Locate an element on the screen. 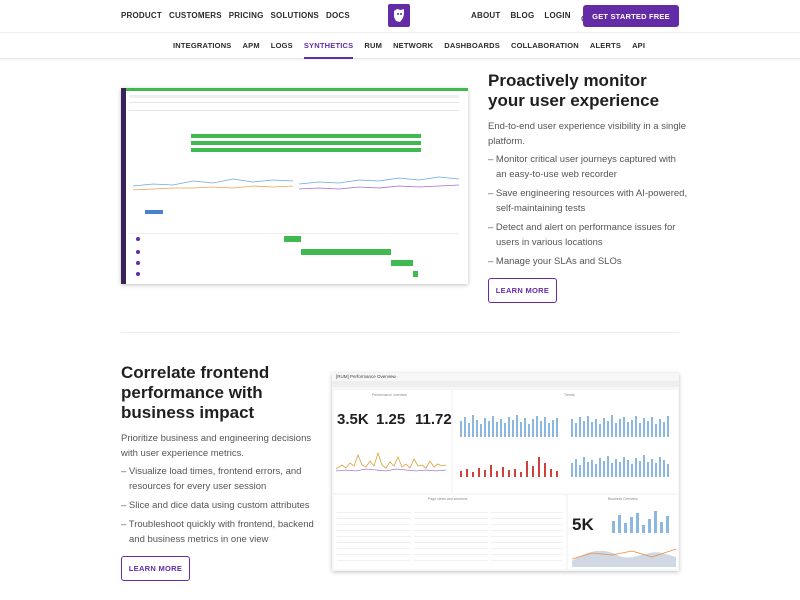  dog-logo-icon is located at coordinates (399, 15).